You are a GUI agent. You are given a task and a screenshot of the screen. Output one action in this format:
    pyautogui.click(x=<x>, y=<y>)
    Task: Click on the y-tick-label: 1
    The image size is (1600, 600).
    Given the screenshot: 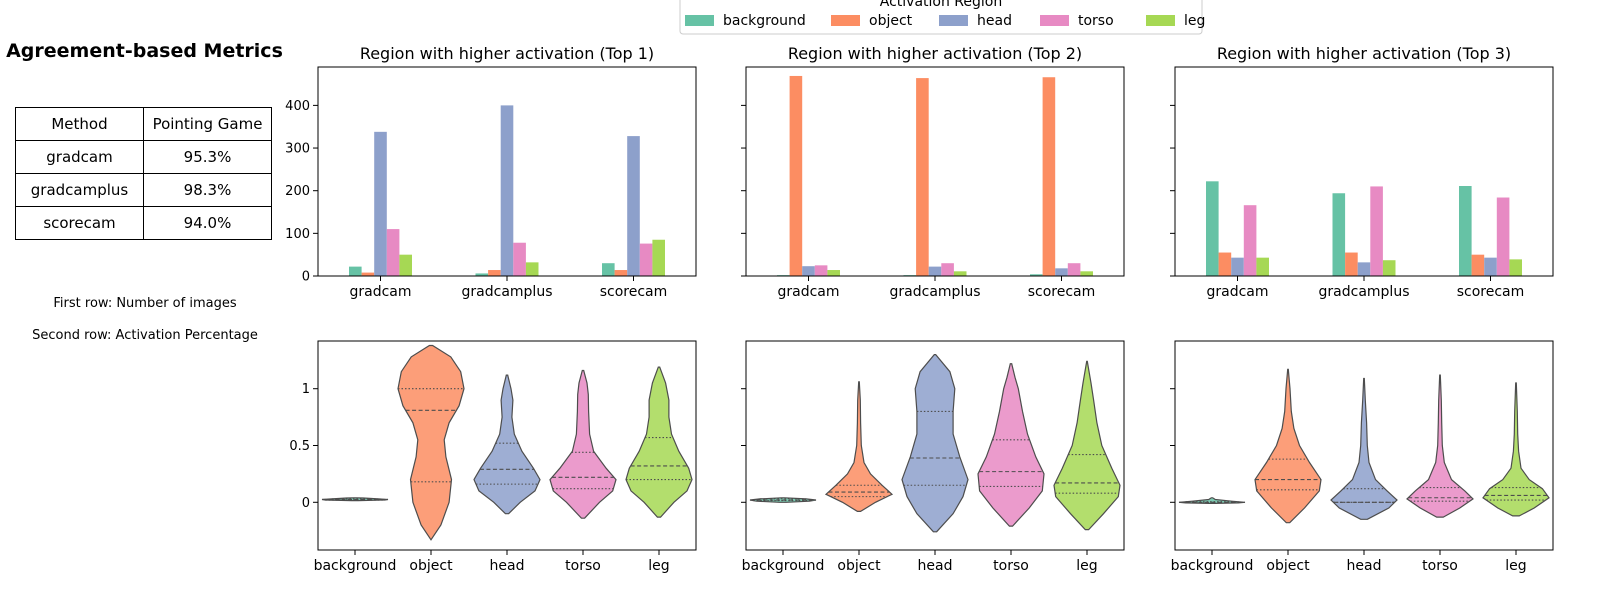 What is the action you would take?
    pyautogui.click(x=306, y=389)
    